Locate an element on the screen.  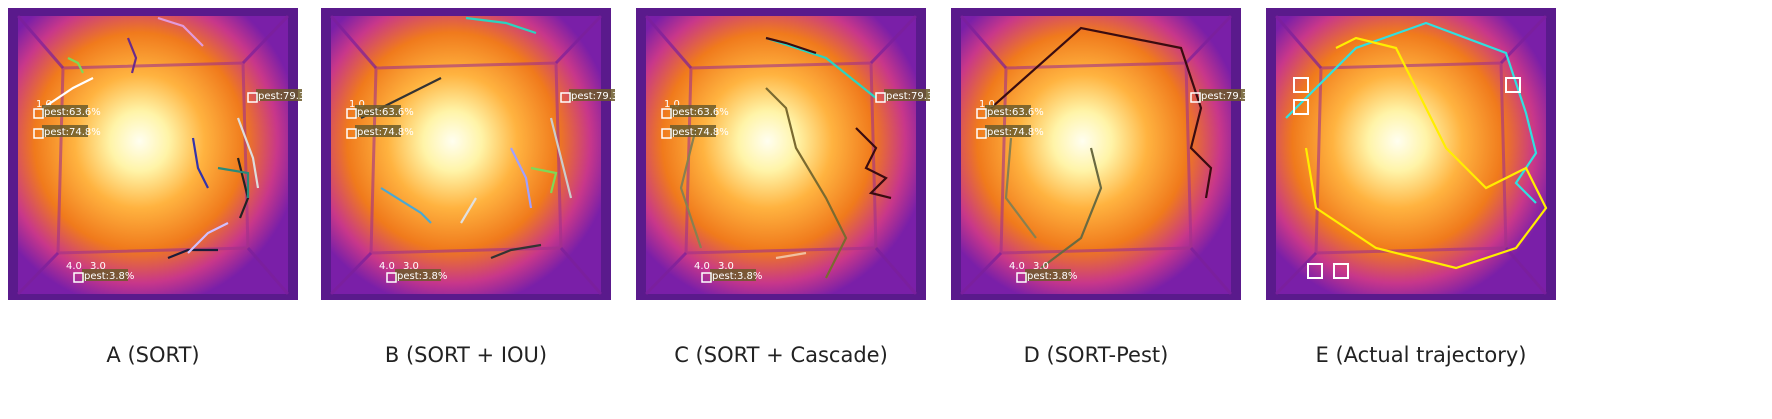
caption: C (SORT + Cascade) is located at coordinates (781, 355).